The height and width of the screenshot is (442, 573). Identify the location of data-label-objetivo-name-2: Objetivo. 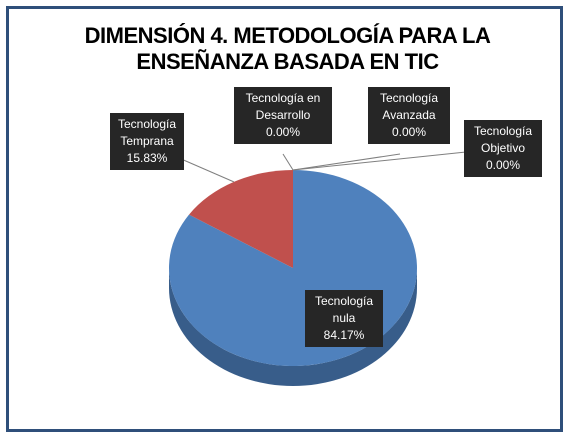
(503, 148).